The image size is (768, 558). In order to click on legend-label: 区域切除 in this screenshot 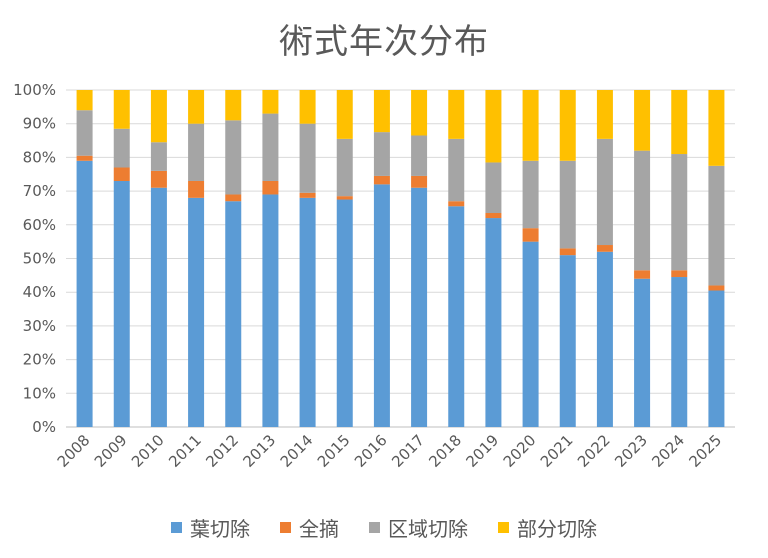, I will do `click(428, 529)`.